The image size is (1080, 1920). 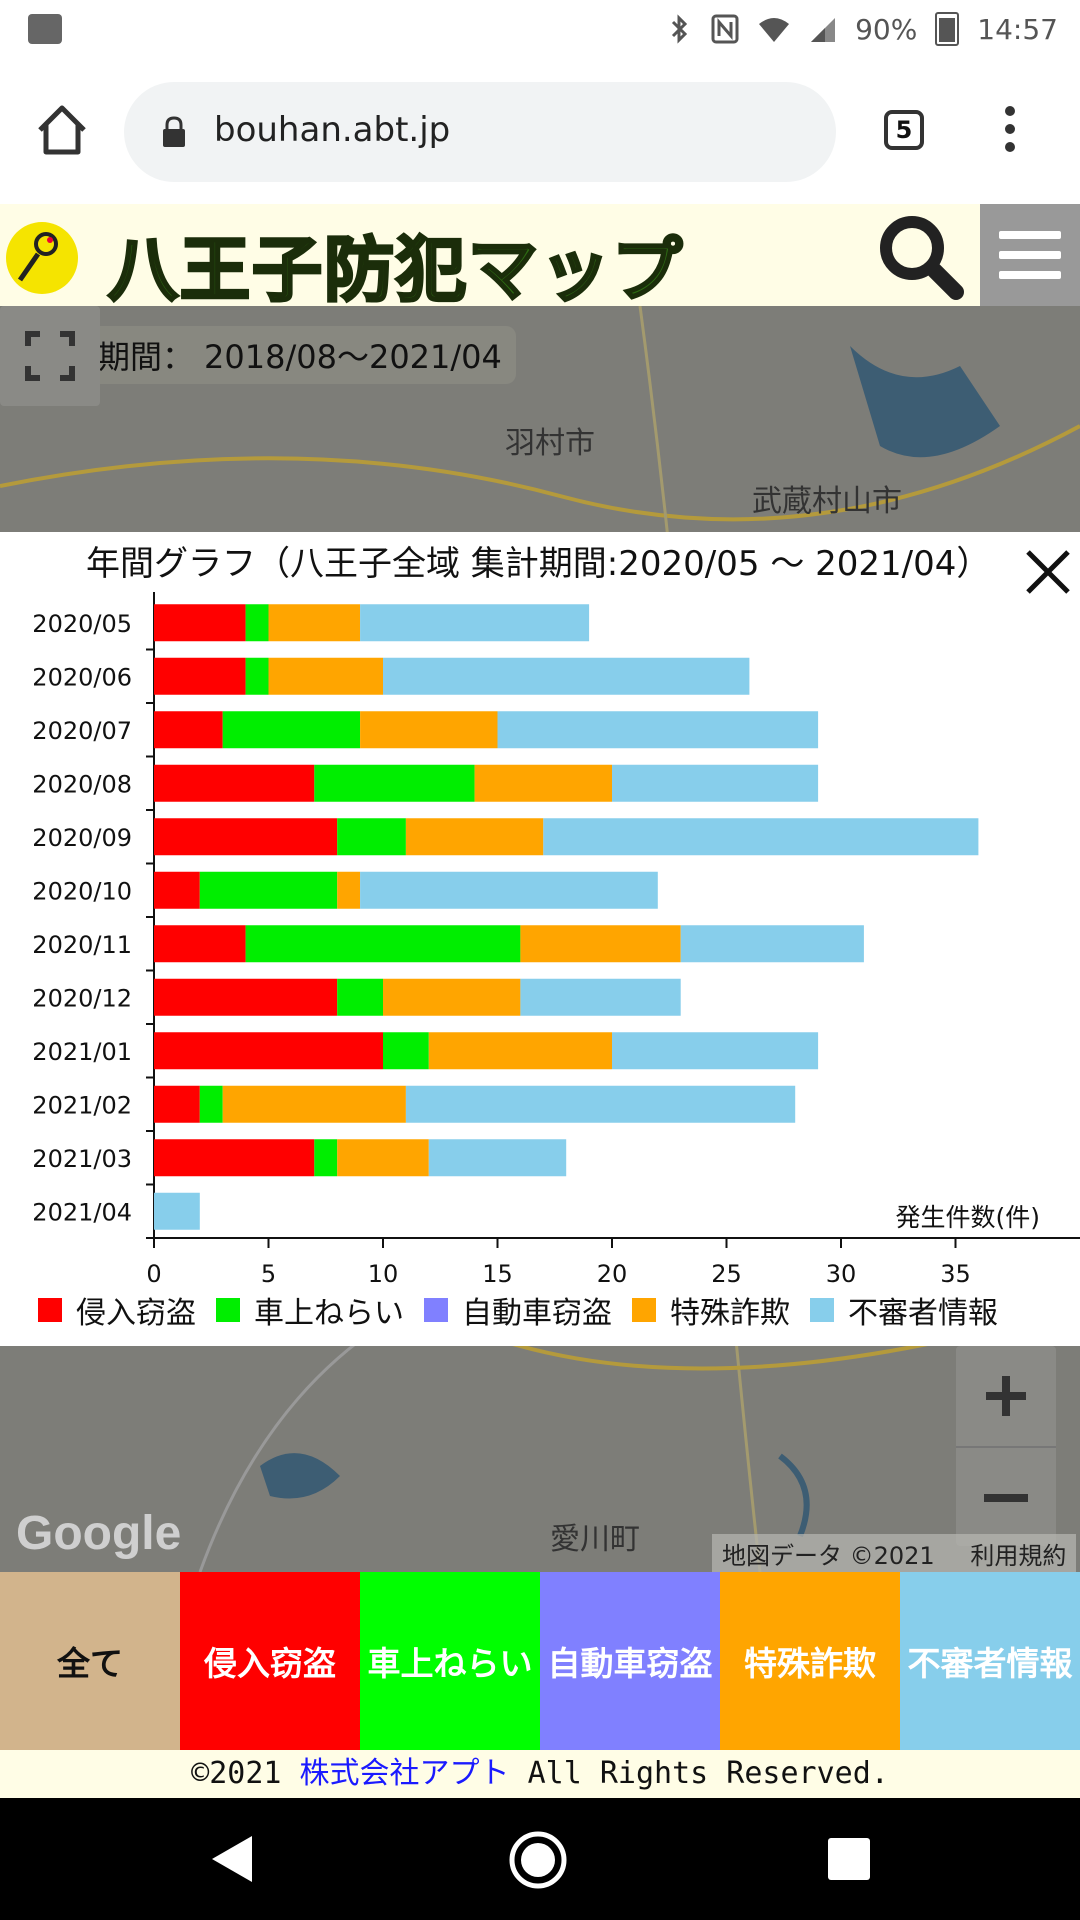 I want to click on category-filter-bar: 全て 侵入窃盗 車上ねらい 自動車窃盗 特殊詐欺 不審者情報, so click(x=540, y=1661).